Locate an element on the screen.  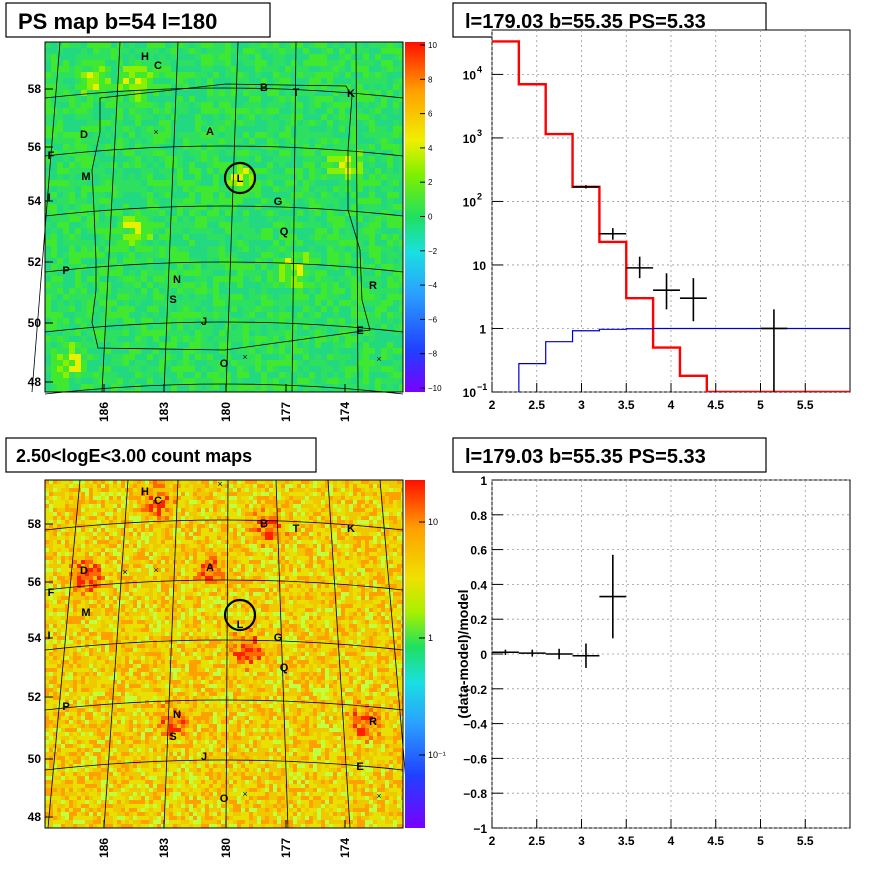
source-marker: × is located at coordinates (155, 132).